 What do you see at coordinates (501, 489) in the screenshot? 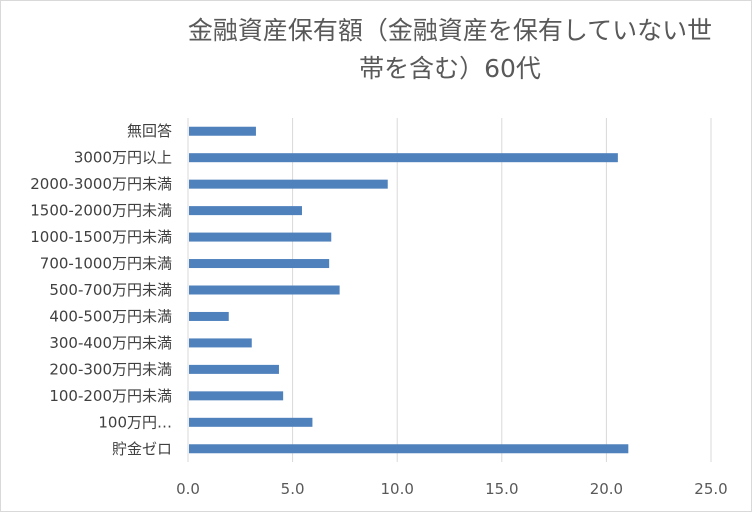
I see `x-tick-label: 15.0` at bounding box center [501, 489].